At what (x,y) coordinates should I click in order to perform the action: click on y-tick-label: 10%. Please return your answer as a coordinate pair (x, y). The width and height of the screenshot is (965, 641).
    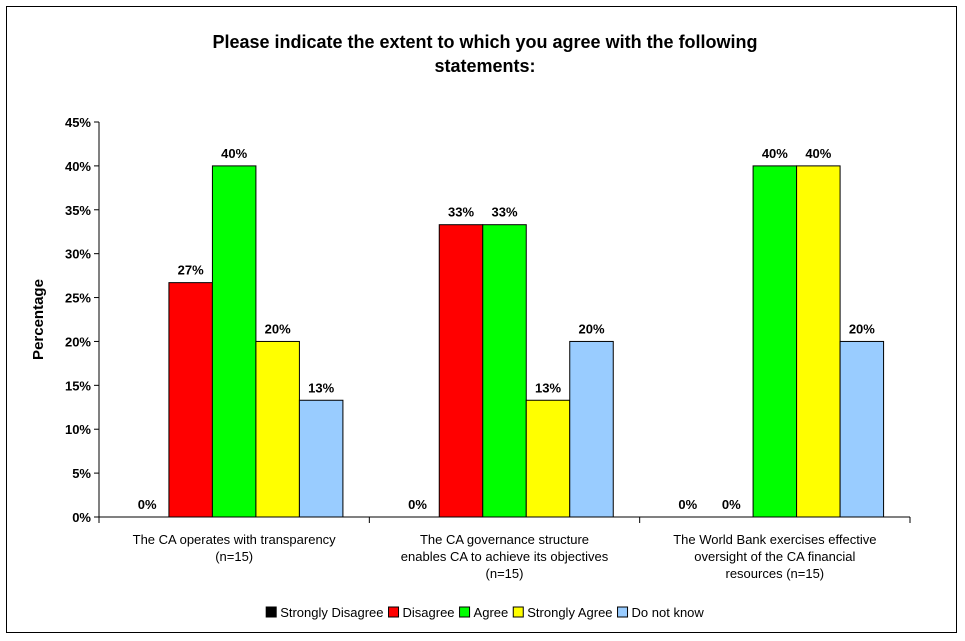
    Looking at the image, I should click on (78, 429).